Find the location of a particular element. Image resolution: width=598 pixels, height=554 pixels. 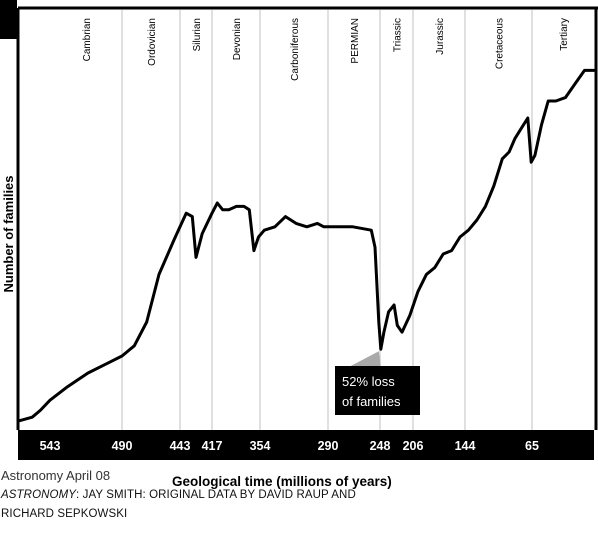

annotation-text-line-1: 52% loss is located at coordinates (368, 381).